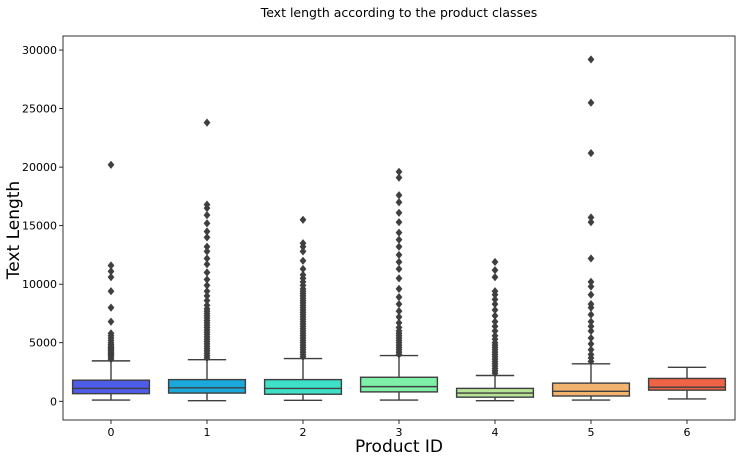 The width and height of the screenshot is (741, 461). I want to click on x-axis: 0 1 2 3 4 5 6, so click(399, 429).